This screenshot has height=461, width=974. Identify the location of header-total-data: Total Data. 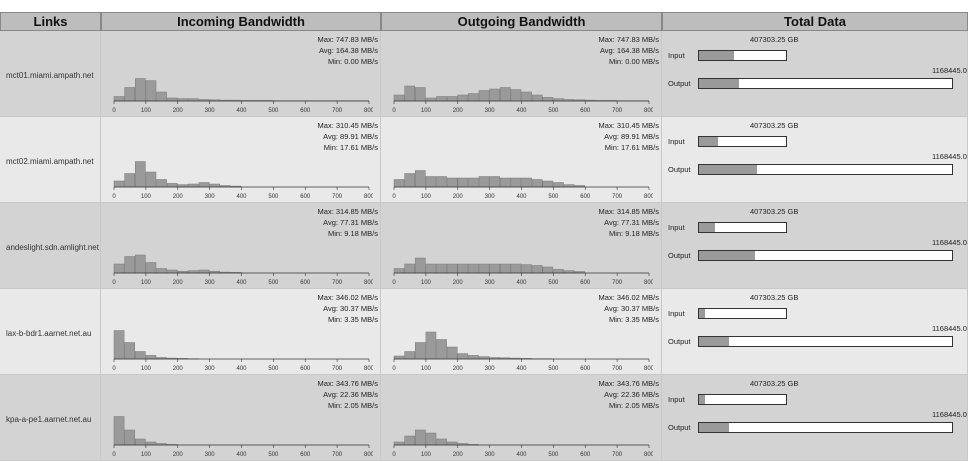
(815, 21).